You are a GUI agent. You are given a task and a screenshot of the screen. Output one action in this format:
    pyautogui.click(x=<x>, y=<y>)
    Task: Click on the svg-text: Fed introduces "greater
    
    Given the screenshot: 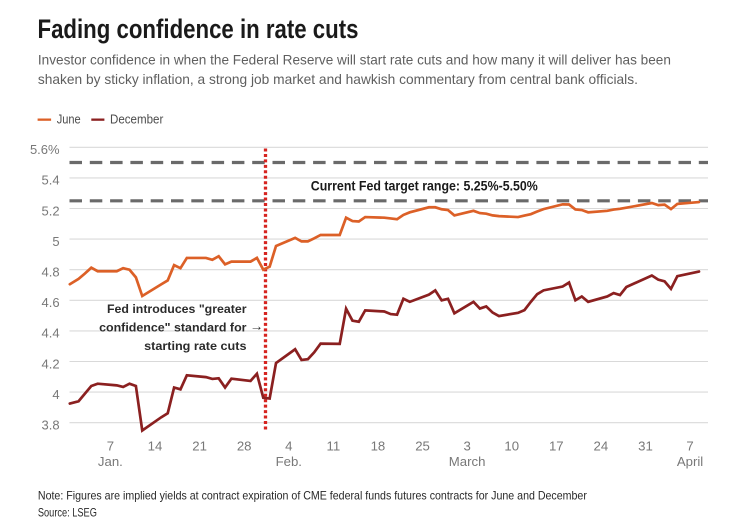 What is the action you would take?
    pyautogui.click(x=177, y=309)
    